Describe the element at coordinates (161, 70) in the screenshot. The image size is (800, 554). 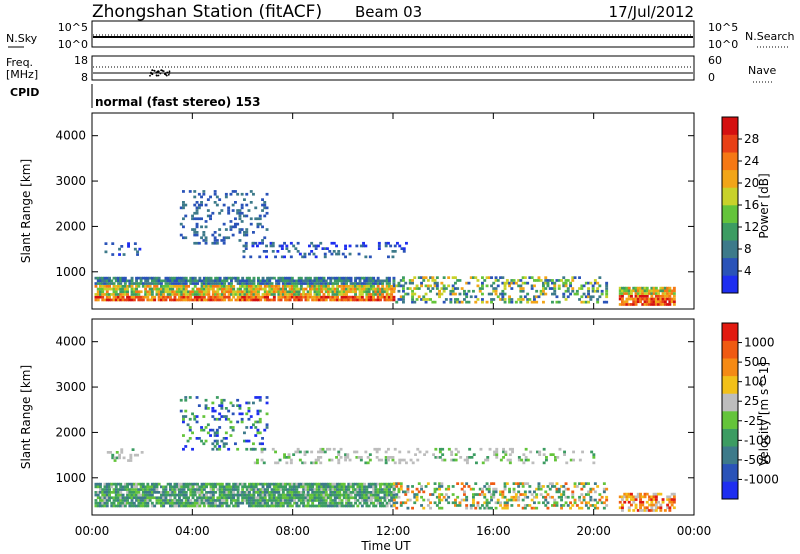
I see `freq-point` at that location.